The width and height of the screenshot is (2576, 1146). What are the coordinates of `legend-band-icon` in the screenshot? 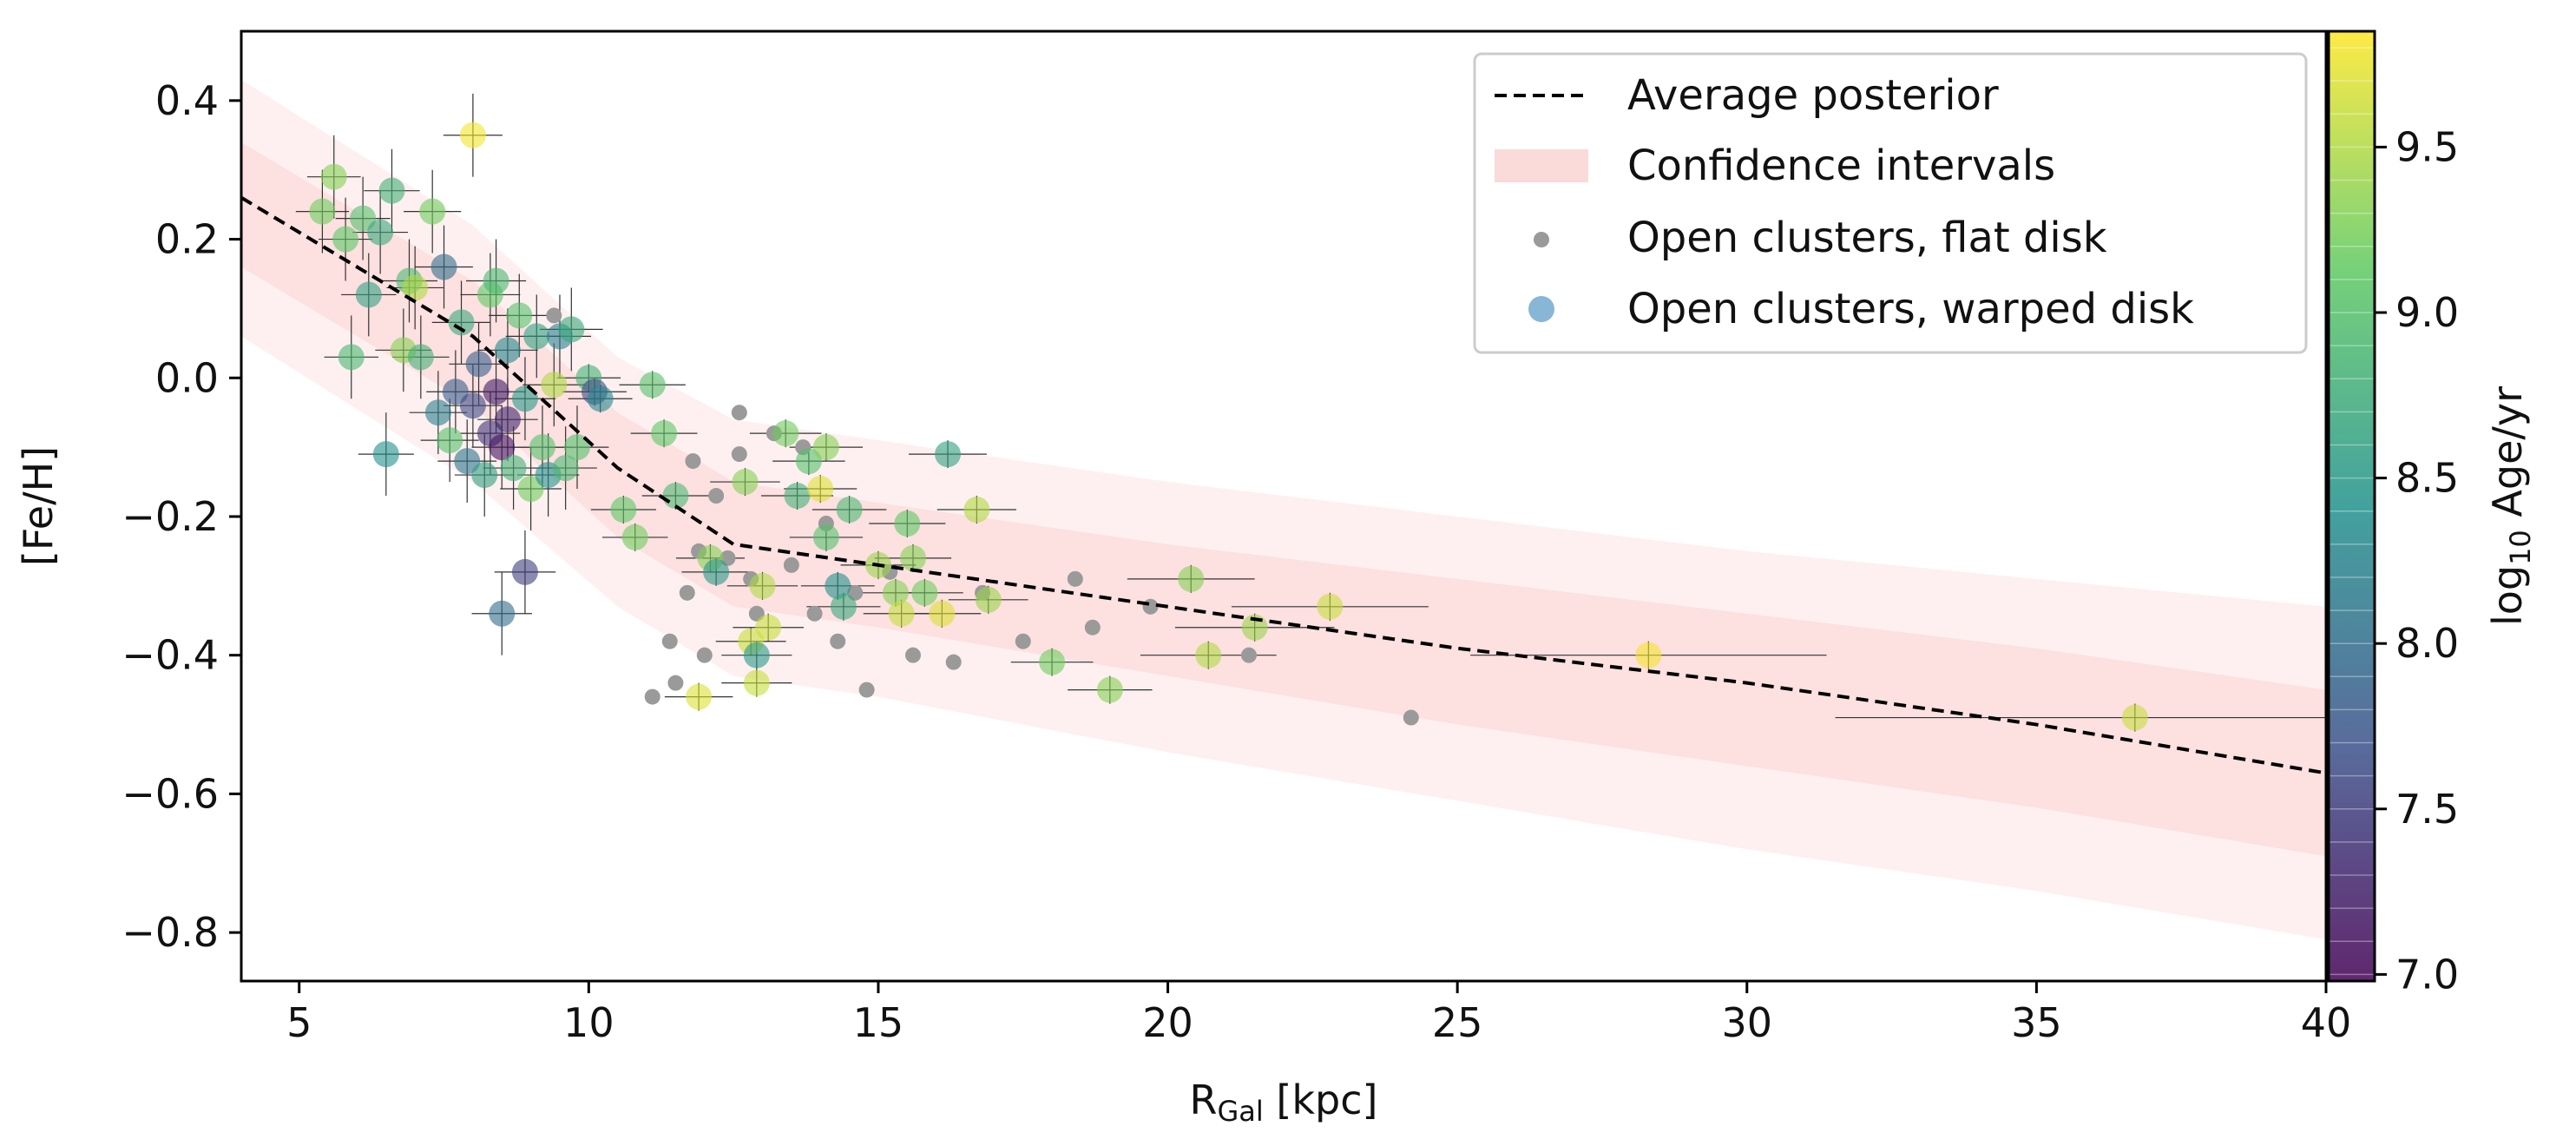 It's located at (1541, 165).